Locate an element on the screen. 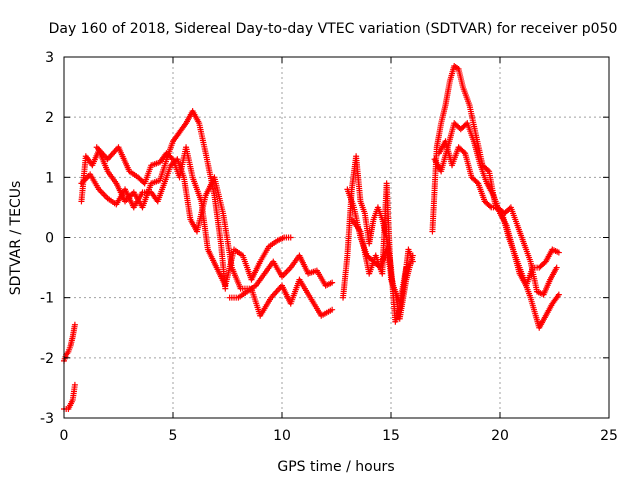 This screenshot has width=640, height=480. x-tick-label: 5 is located at coordinates (173, 436).